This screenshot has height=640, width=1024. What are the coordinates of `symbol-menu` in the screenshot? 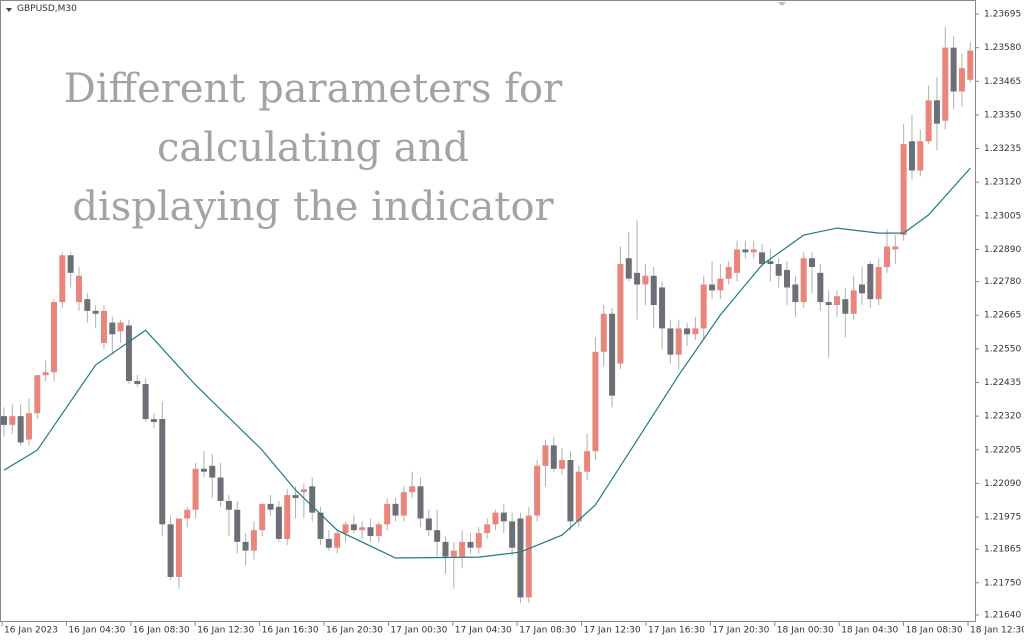 It's located at (9, 10).